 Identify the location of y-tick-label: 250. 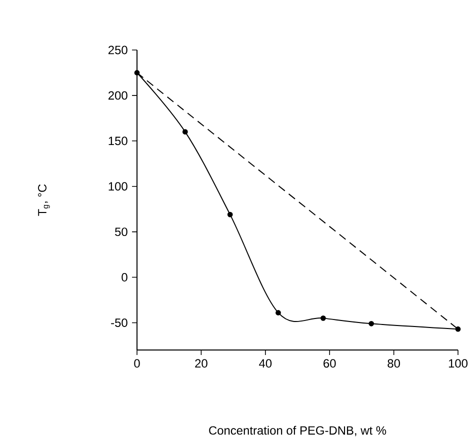
(118, 50).